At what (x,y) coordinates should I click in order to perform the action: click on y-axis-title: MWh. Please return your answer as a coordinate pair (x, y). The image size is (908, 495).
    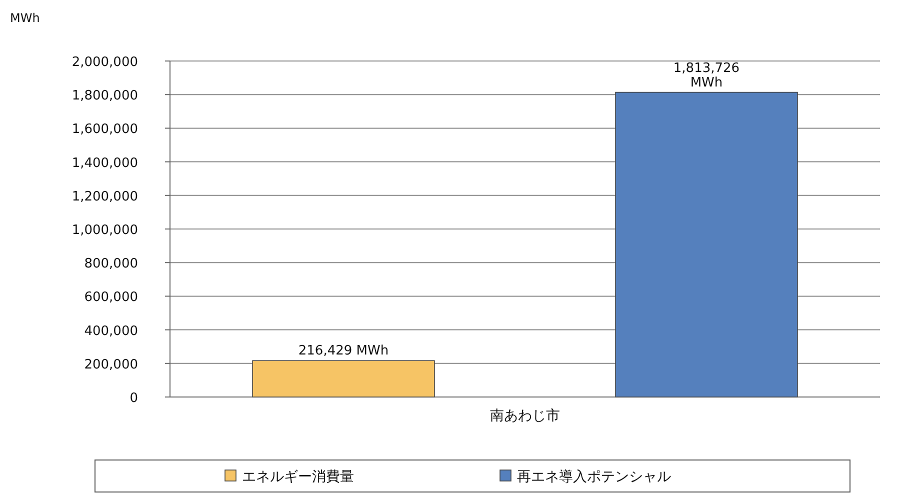
    Looking at the image, I should click on (25, 18).